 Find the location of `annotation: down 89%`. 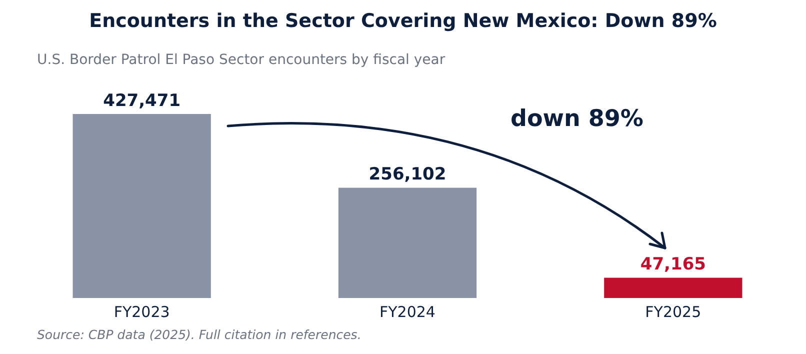

annotation: down 89% is located at coordinates (577, 119).